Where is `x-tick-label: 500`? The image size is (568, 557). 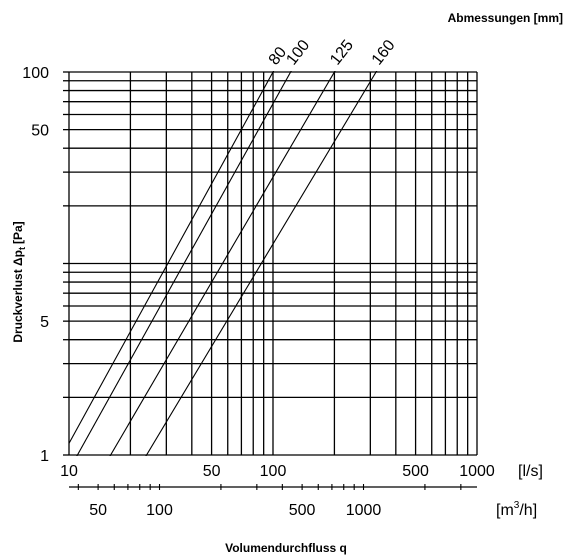 x-tick-label: 500 is located at coordinates (415, 471).